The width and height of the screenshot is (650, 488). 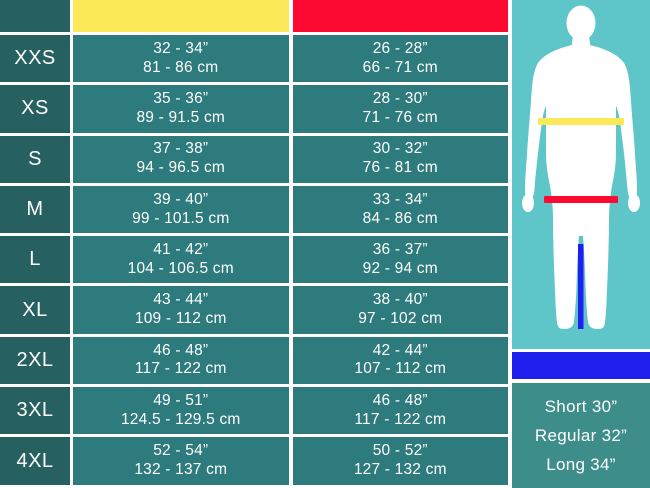 I want to click on chest-measurement-cell: 49 - 51” 124.5 - 129.5 cm, so click(x=181, y=411).